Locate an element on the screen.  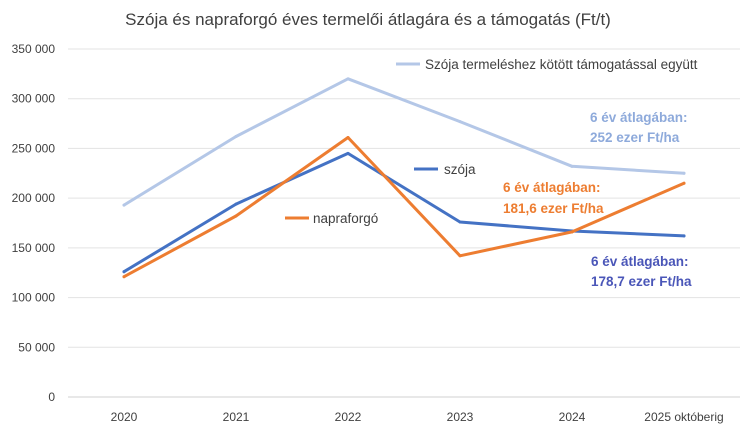
annotation-support-average: 6 év átlagában: 252 ezer Ft/ha is located at coordinates (639, 127).